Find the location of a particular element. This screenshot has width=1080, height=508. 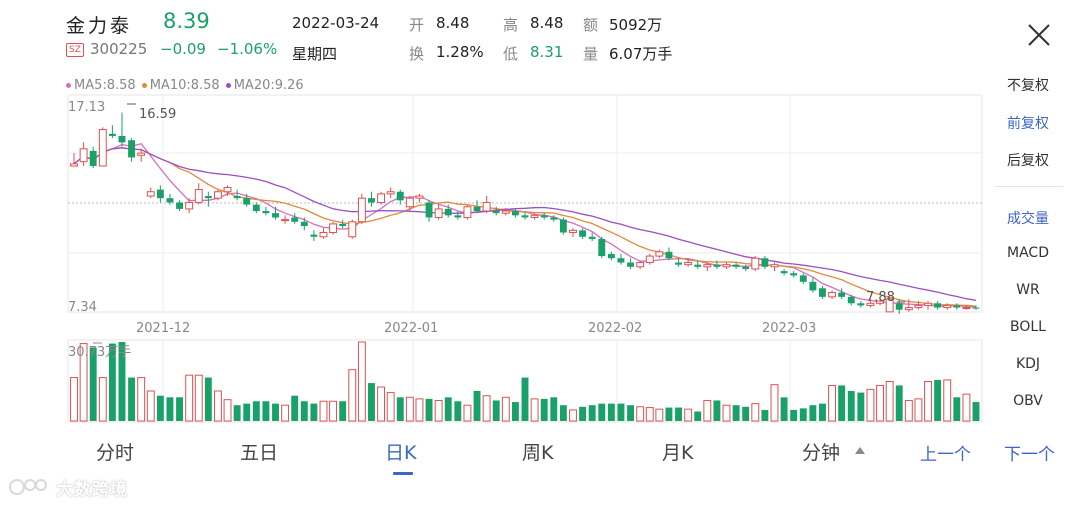

watermark-logo-icon is located at coordinates (28, 487).